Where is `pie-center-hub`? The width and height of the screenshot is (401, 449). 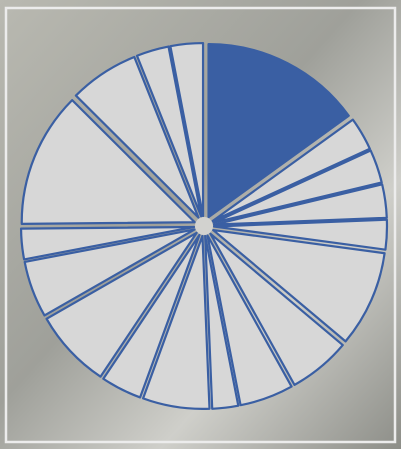 pie-center-hub is located at coordinates (204, 226).